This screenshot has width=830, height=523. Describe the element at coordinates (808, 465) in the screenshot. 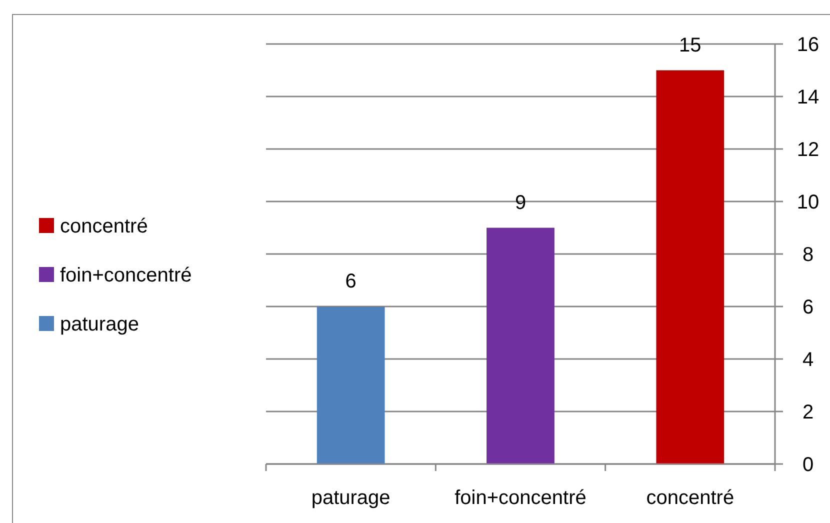

I see `y-tick-label: 0` at that location.